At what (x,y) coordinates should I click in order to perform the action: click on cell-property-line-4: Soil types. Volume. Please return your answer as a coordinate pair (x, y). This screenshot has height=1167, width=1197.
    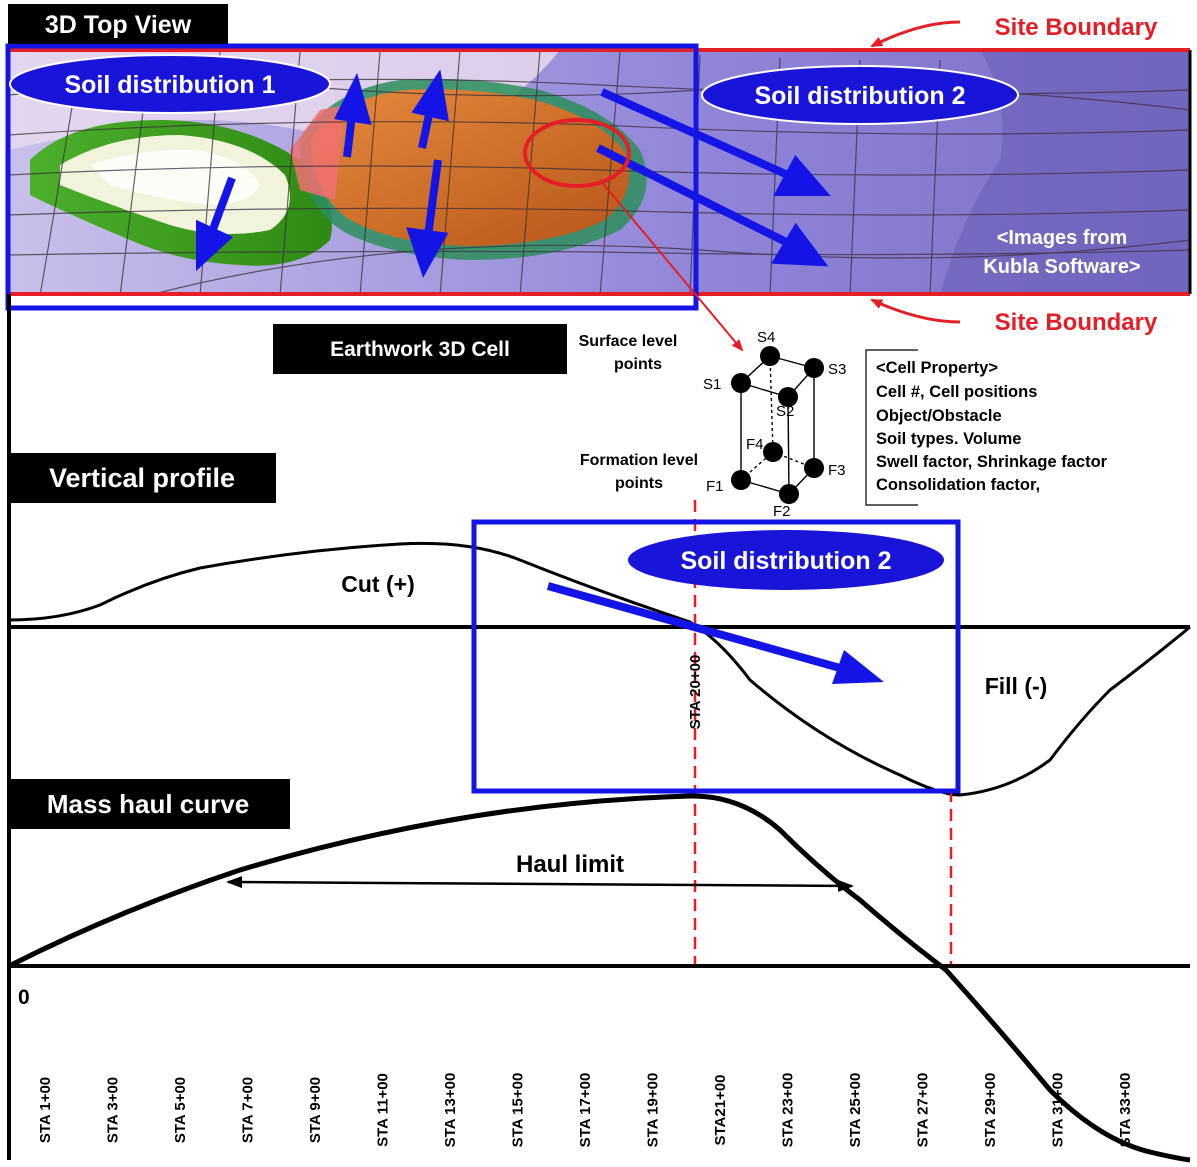
    Looking at the image, I should click on (948, 439).